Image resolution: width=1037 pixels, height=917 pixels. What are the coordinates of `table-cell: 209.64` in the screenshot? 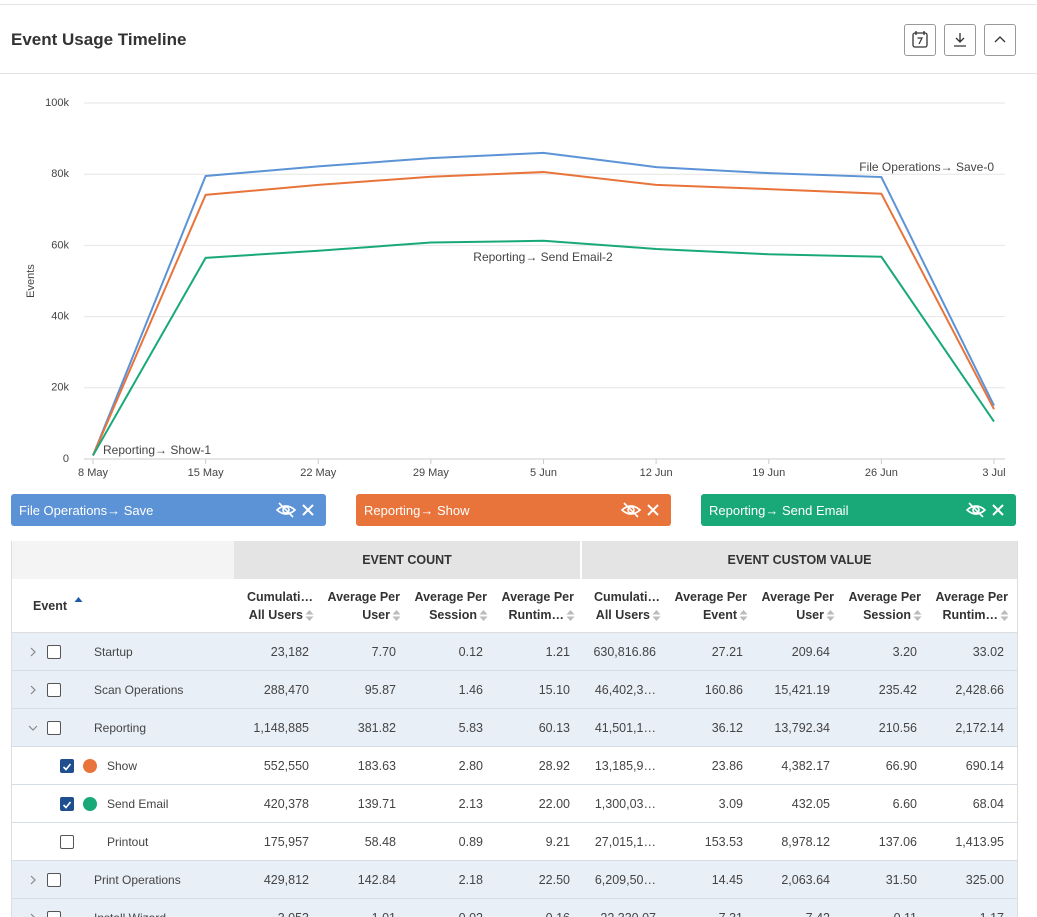 It's located at (810, 652).